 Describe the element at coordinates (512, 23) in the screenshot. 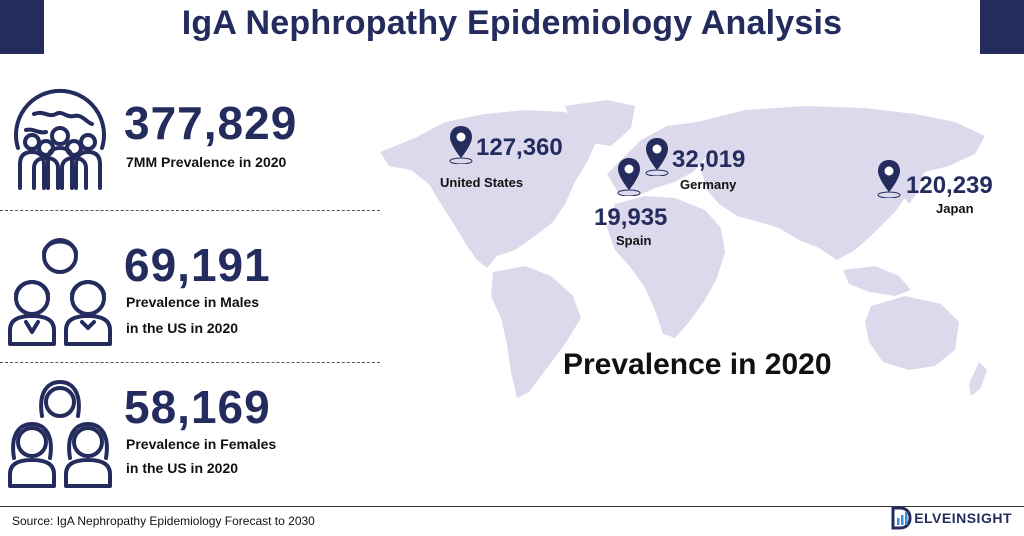

I see `page-title: IgA Nephropathy Epidemiology Analysis` at that location.